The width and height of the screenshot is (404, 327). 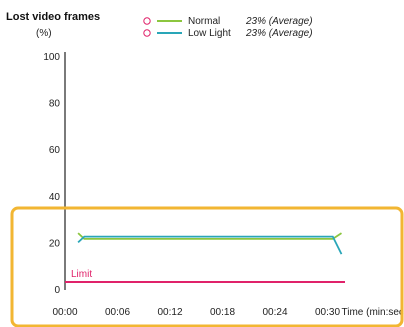 What do you see at coordinates (53, 17) in the screenshot?
I see `chart-title: Lost video frames` at bounding box center [53, 17].